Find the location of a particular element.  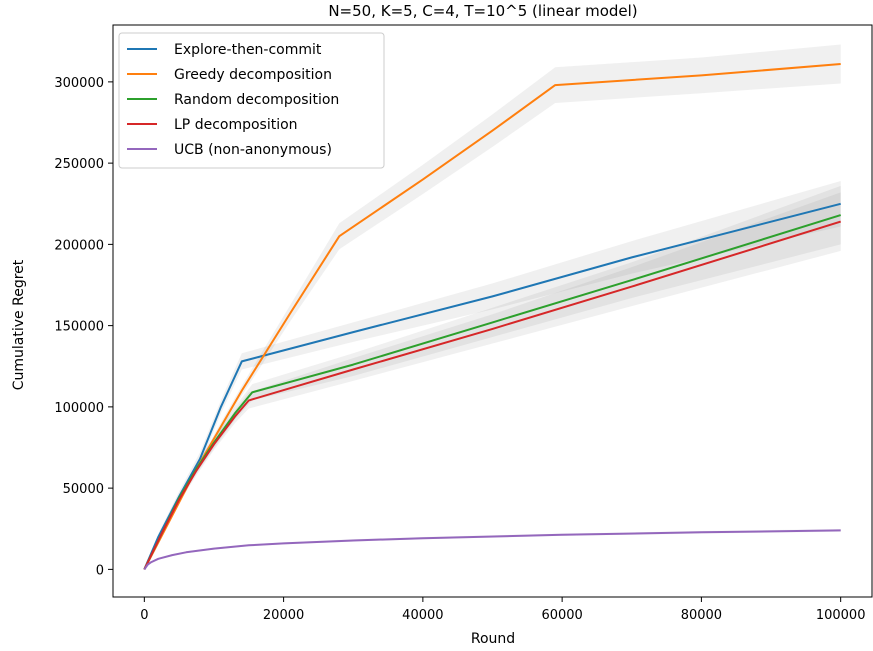

y-tick-label: 200000 is located at coordinates (79, 245).